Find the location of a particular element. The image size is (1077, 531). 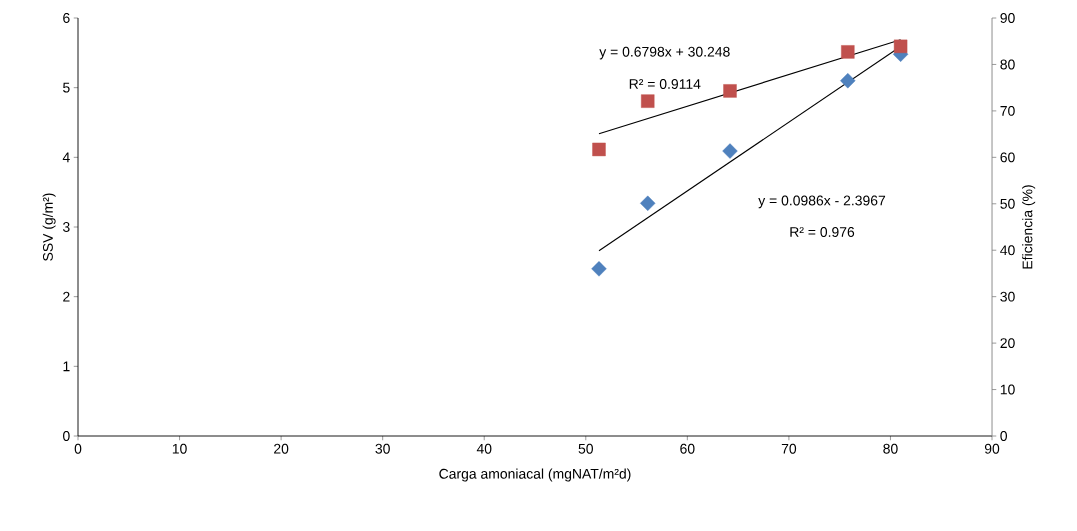

annotation: y = 0.0986x - 2.3967 is located at coordinates (822, 202).